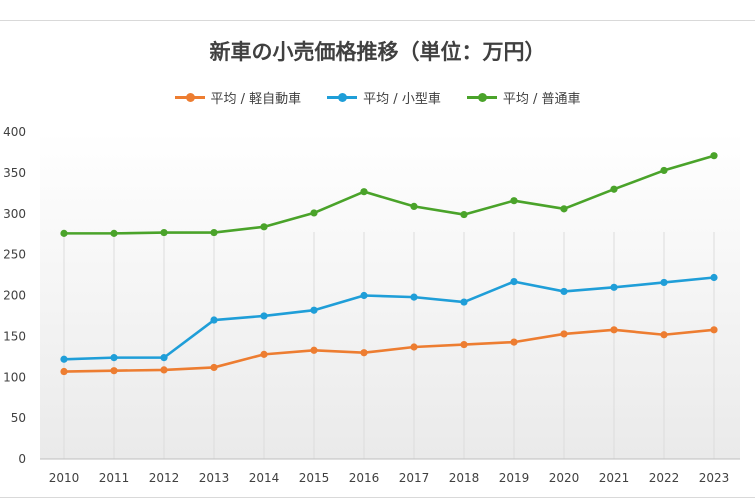 The image size is (755, 504). Describe the element at coordinates (377, 52) in the screenshot. I see `chart-title: 新車の小売価格推移（単位：万円）` at that location.